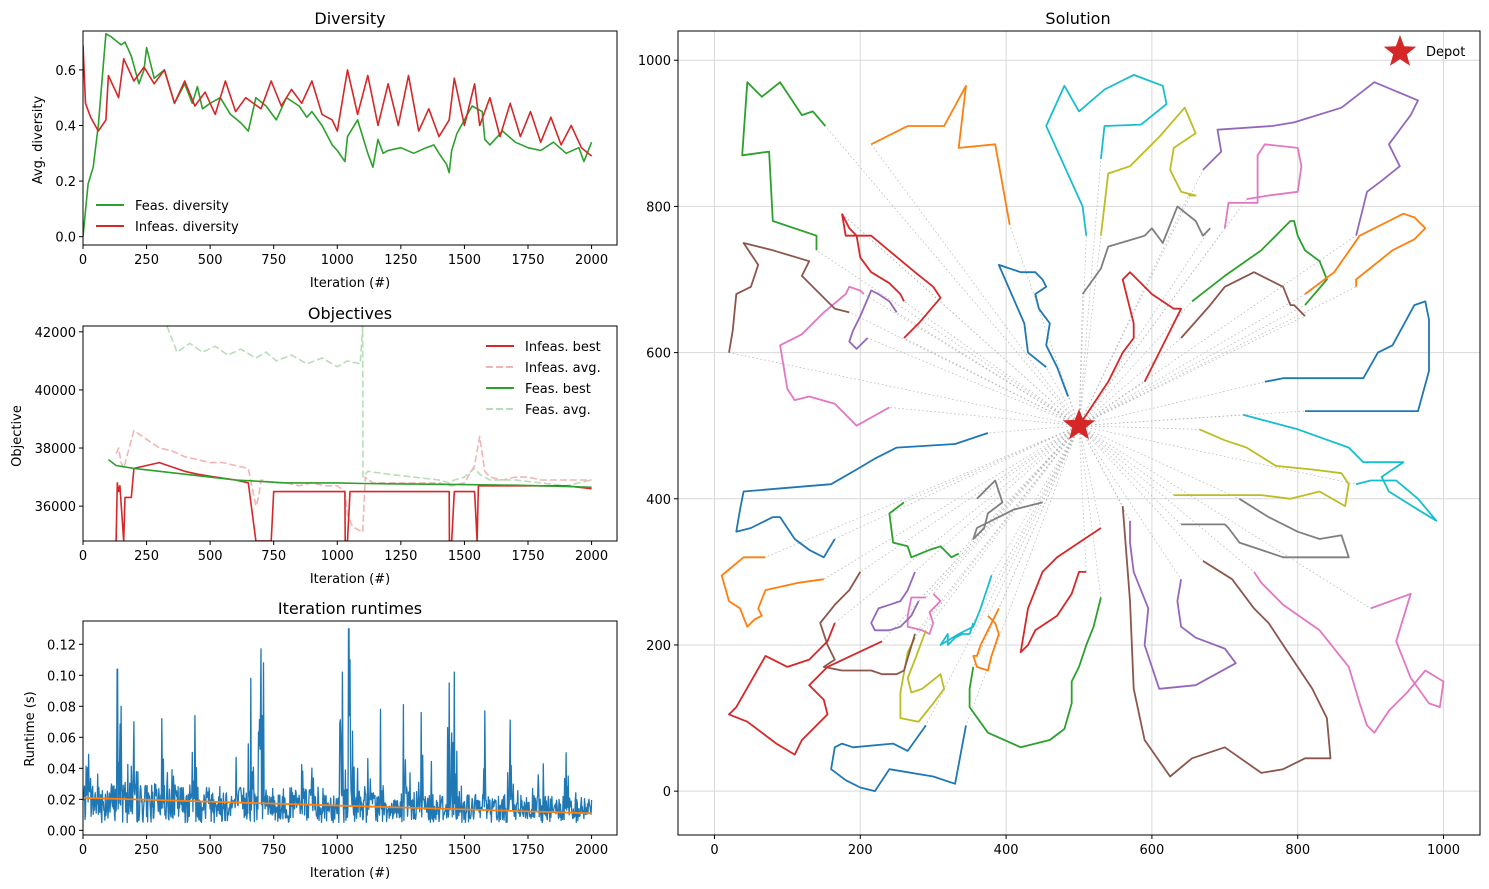 This screenshot has height=889, width=1489. I want to click on x-tick-label: 800, so click(1297, 850).